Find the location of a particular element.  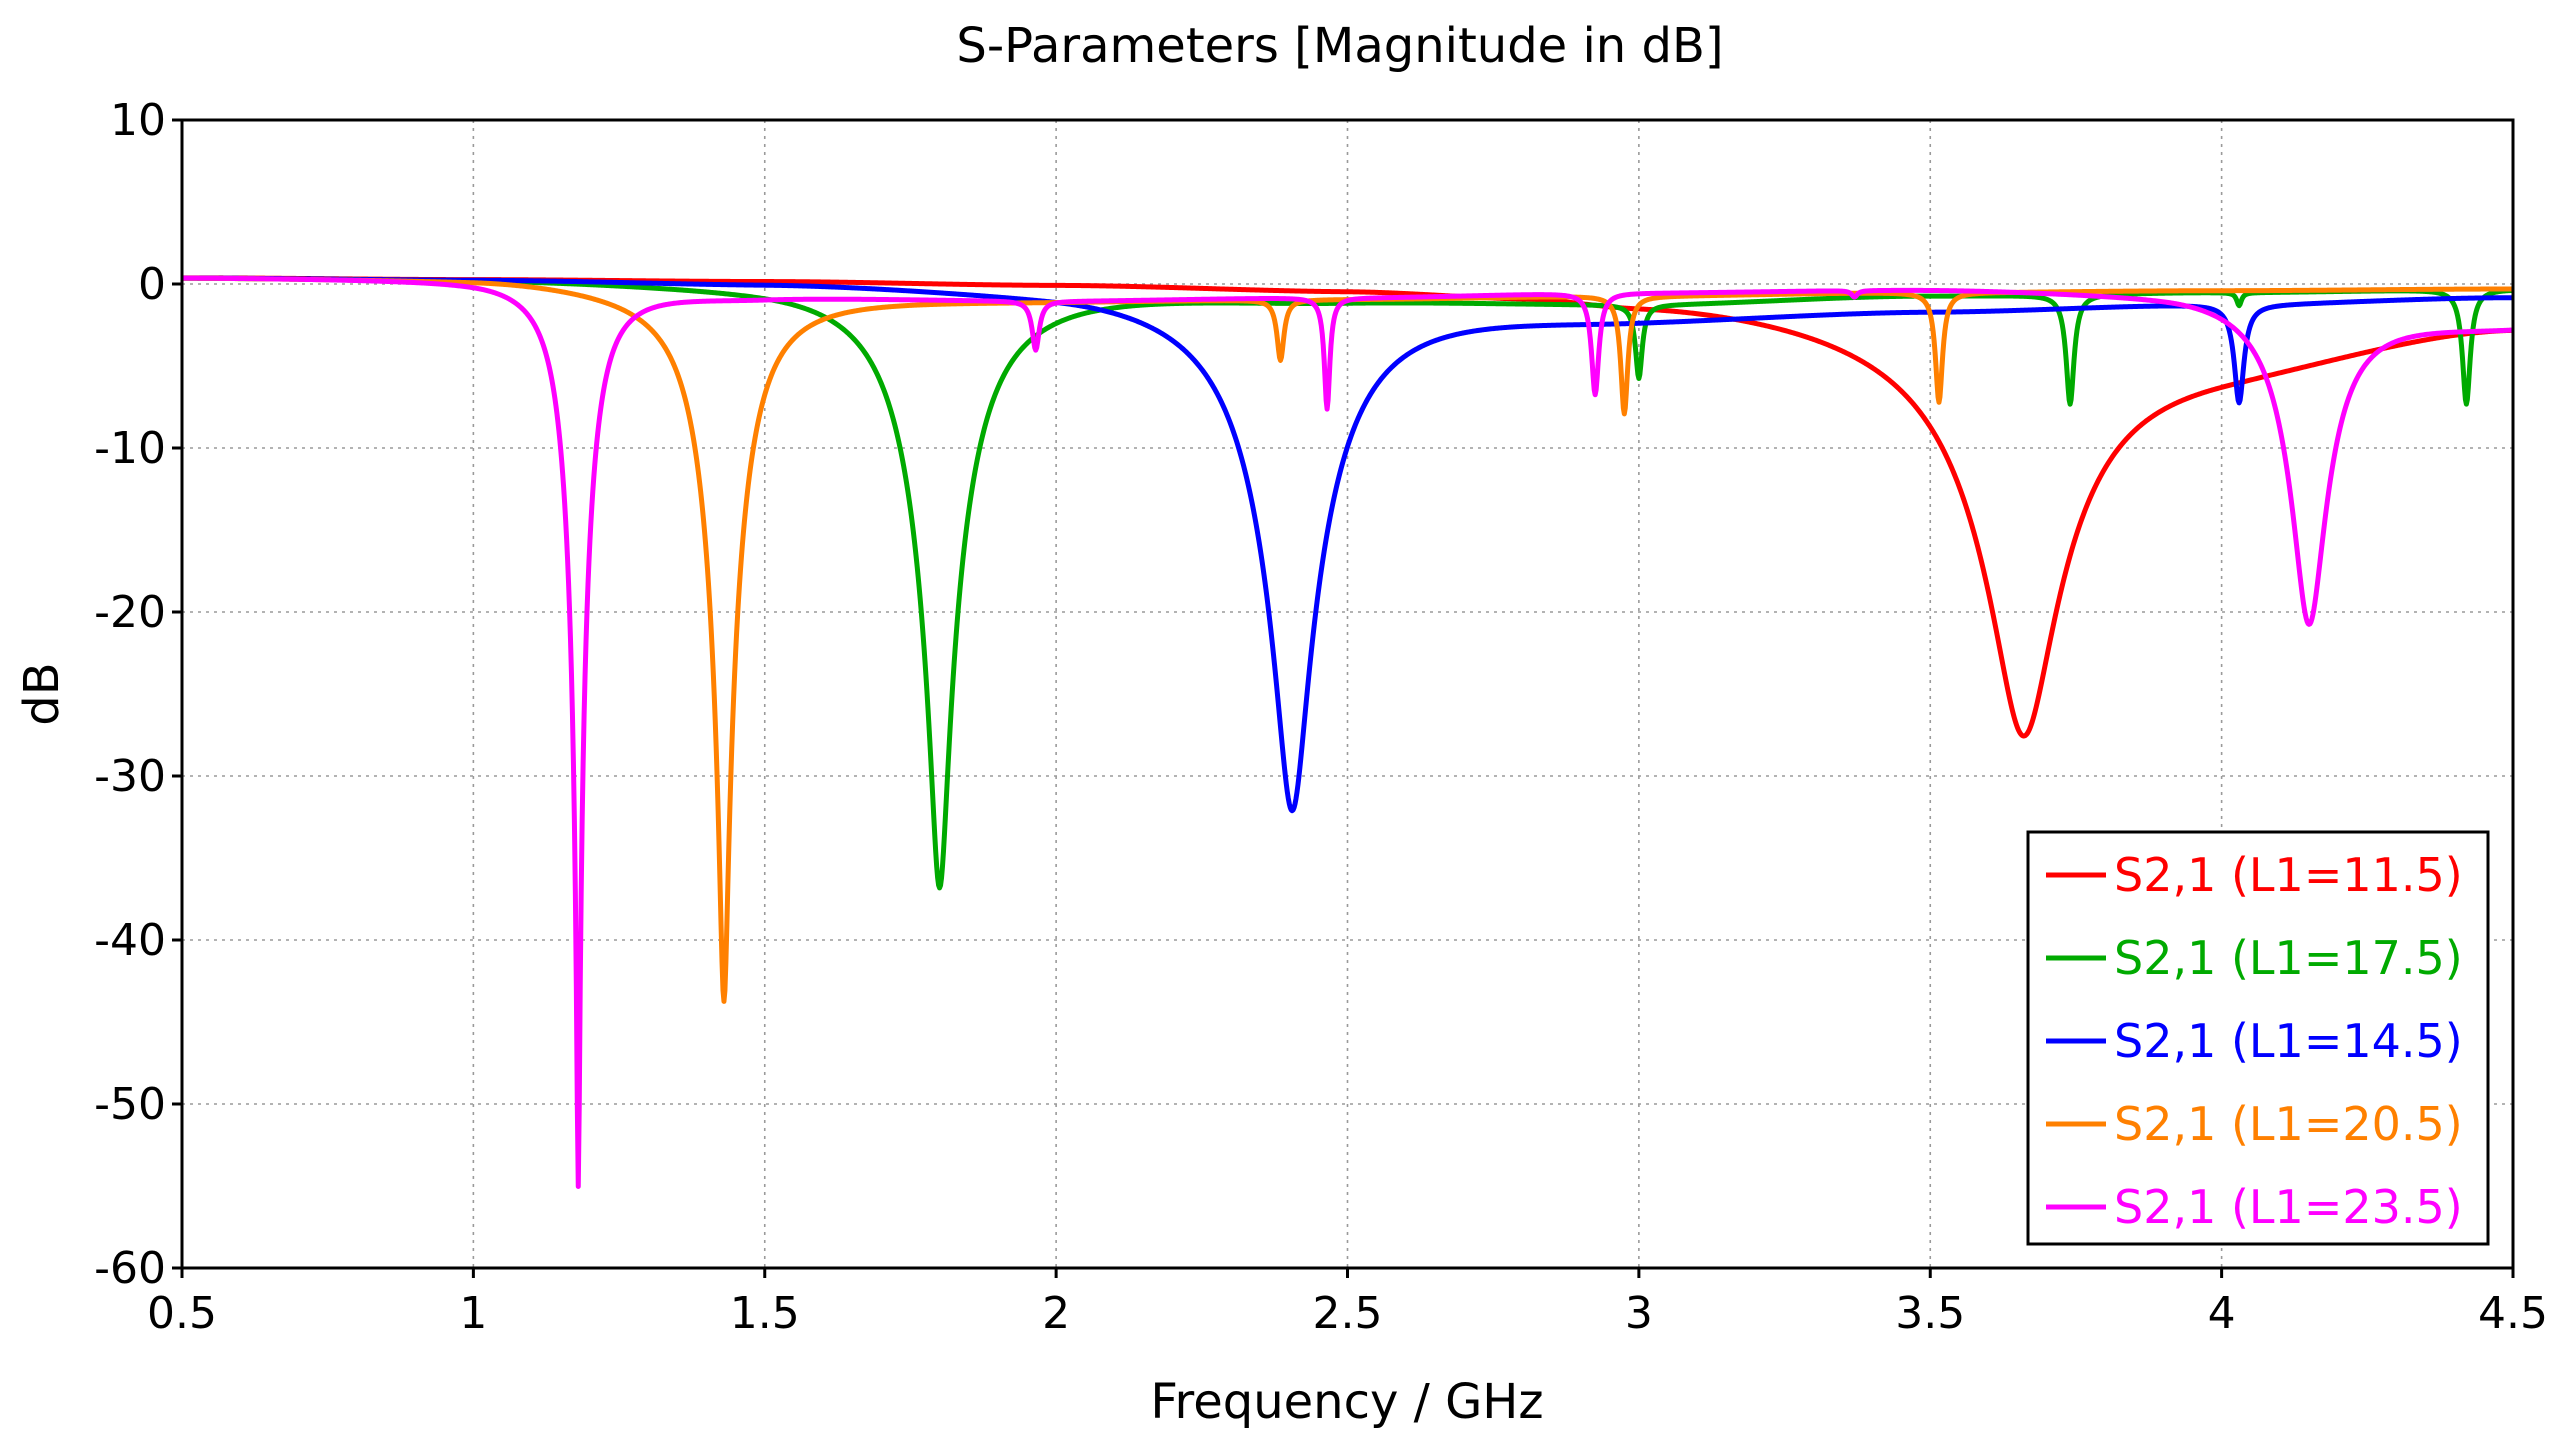

legend-label-2: S2,1 (L1=17.5) is located at coordinates (2288, 958).